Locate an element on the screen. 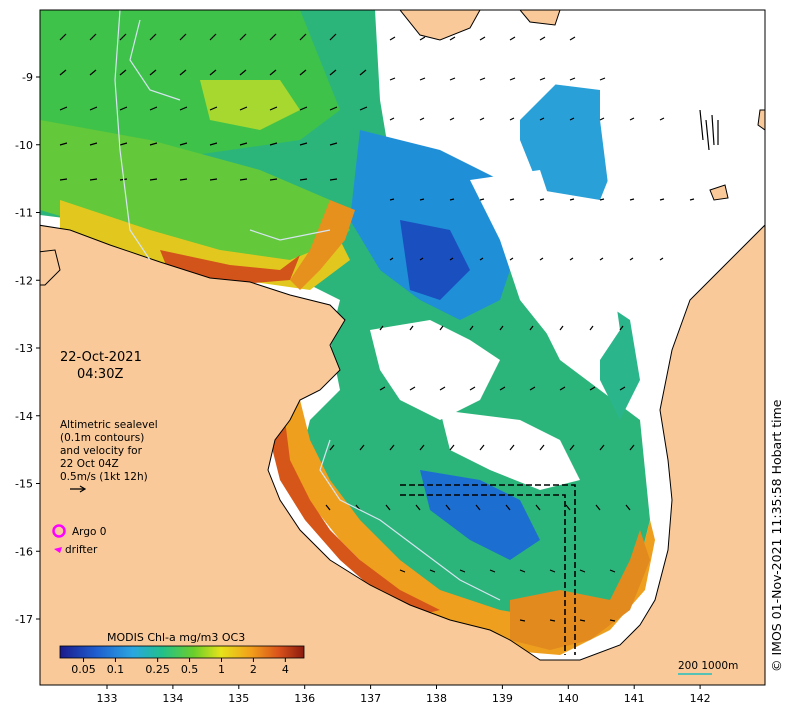  altimetry-line: and velocity for is located at coordinates (101, 451).